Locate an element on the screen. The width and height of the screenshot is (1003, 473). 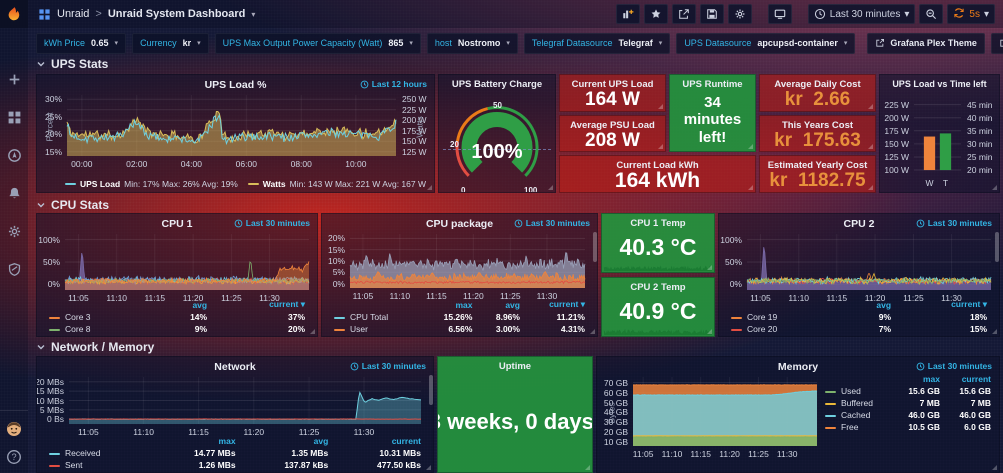
y-axis-tick: 5% is located at coordinates (338, 272).